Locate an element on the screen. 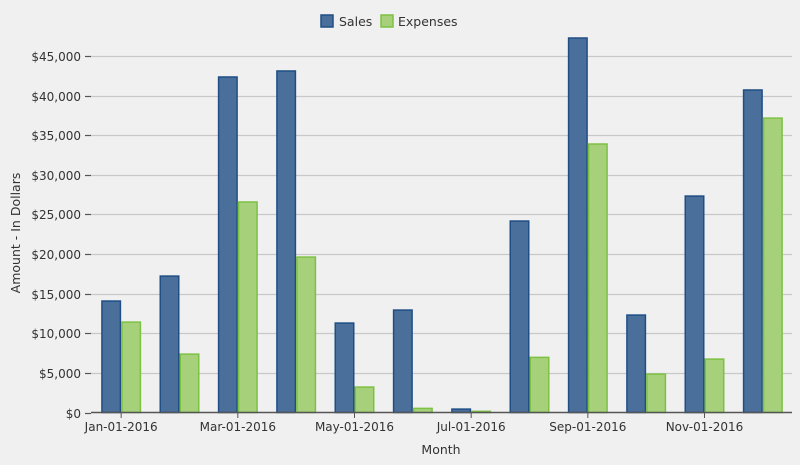  chart-legend: Sales Expenses is located at coordinates (389, 21).